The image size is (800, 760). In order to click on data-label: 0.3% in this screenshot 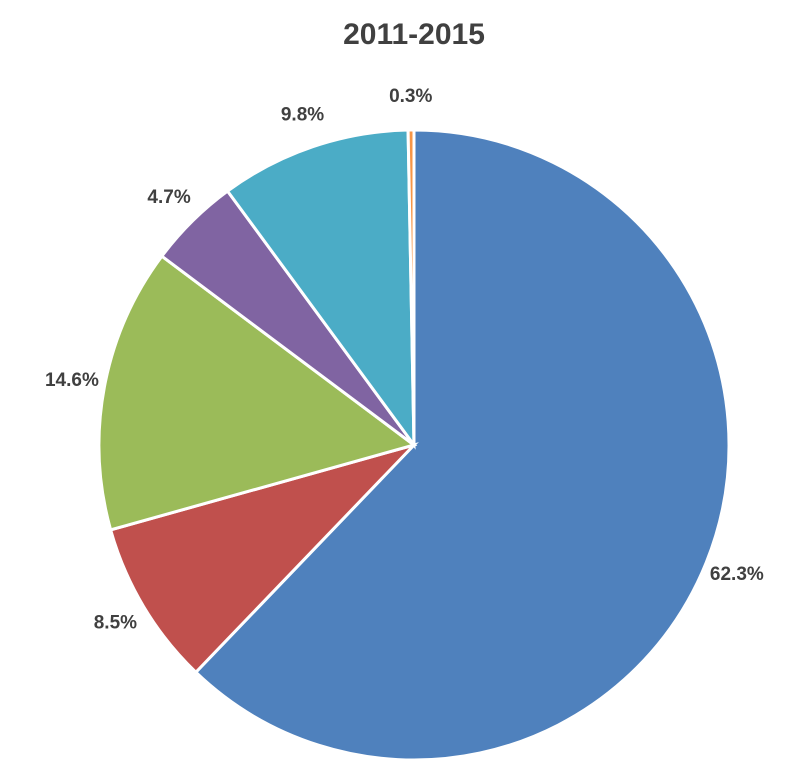, I will do `click(410, 96)`.